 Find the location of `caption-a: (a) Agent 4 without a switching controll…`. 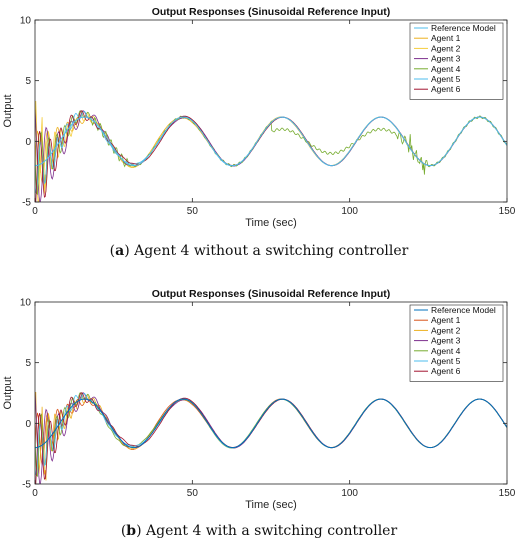

caption-a: (a) Agent 4 without a switching controll… is located at coordinates (259, 251).